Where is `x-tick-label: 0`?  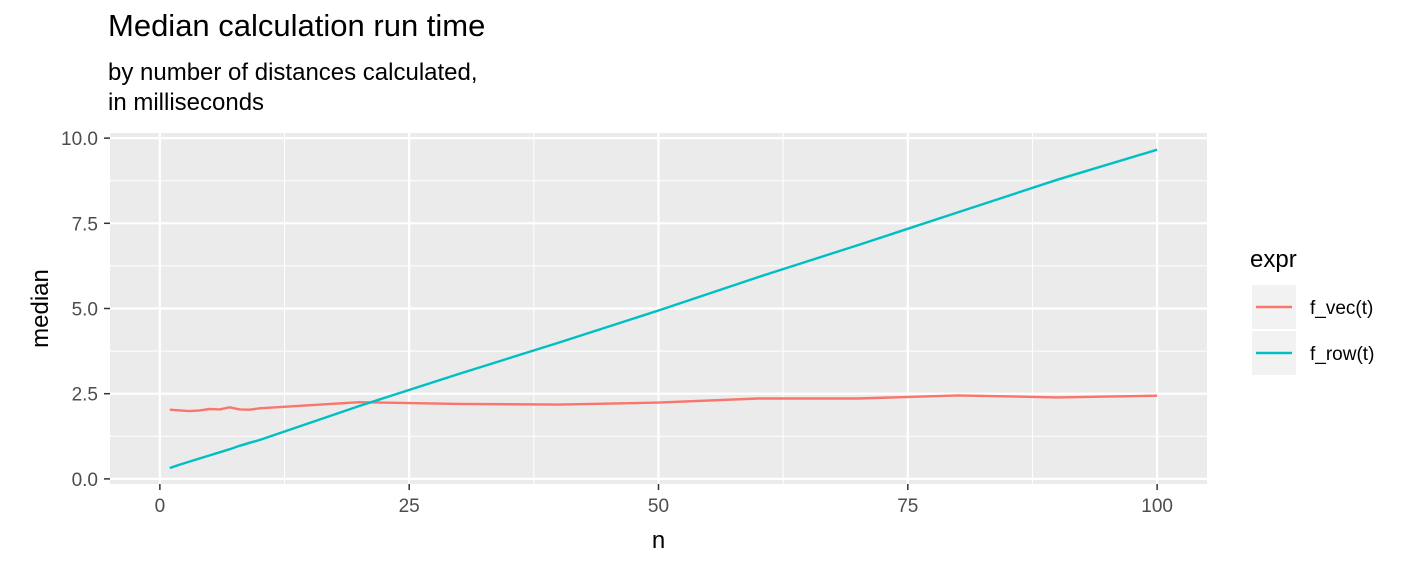 x-tick-label: 0 is located at coordinates (160, 506).